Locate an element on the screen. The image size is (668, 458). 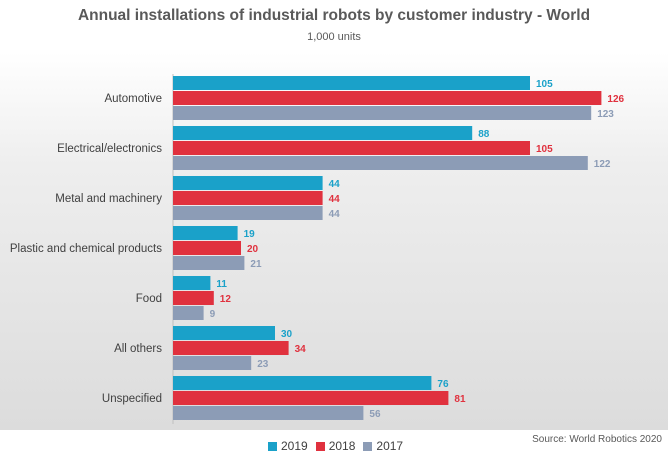
data-label-food-2018: 12 is located at coordinates (226, 299).